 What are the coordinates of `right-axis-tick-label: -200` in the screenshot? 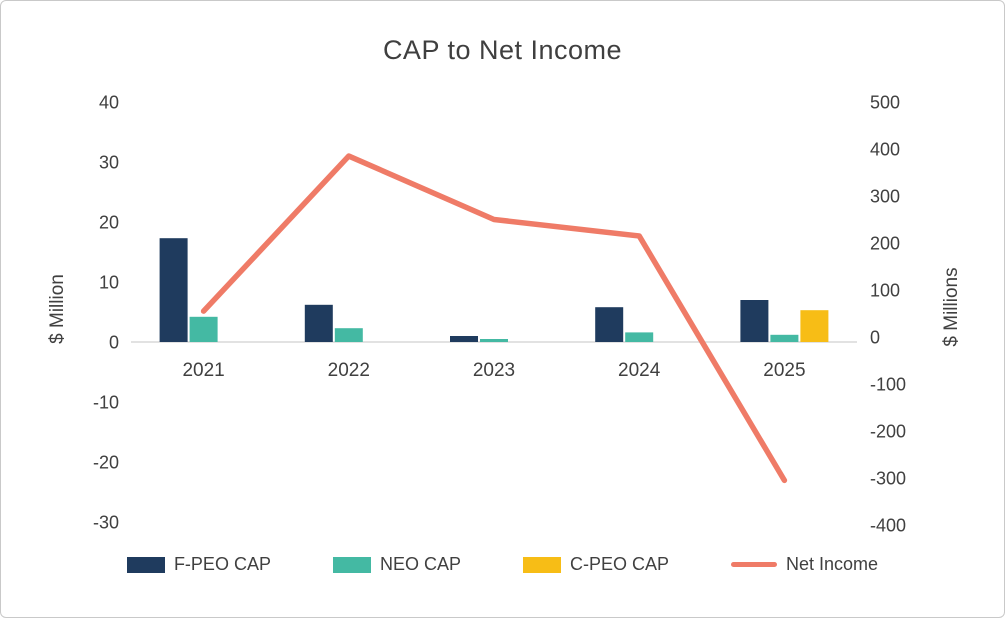 It's located at (888, 431).